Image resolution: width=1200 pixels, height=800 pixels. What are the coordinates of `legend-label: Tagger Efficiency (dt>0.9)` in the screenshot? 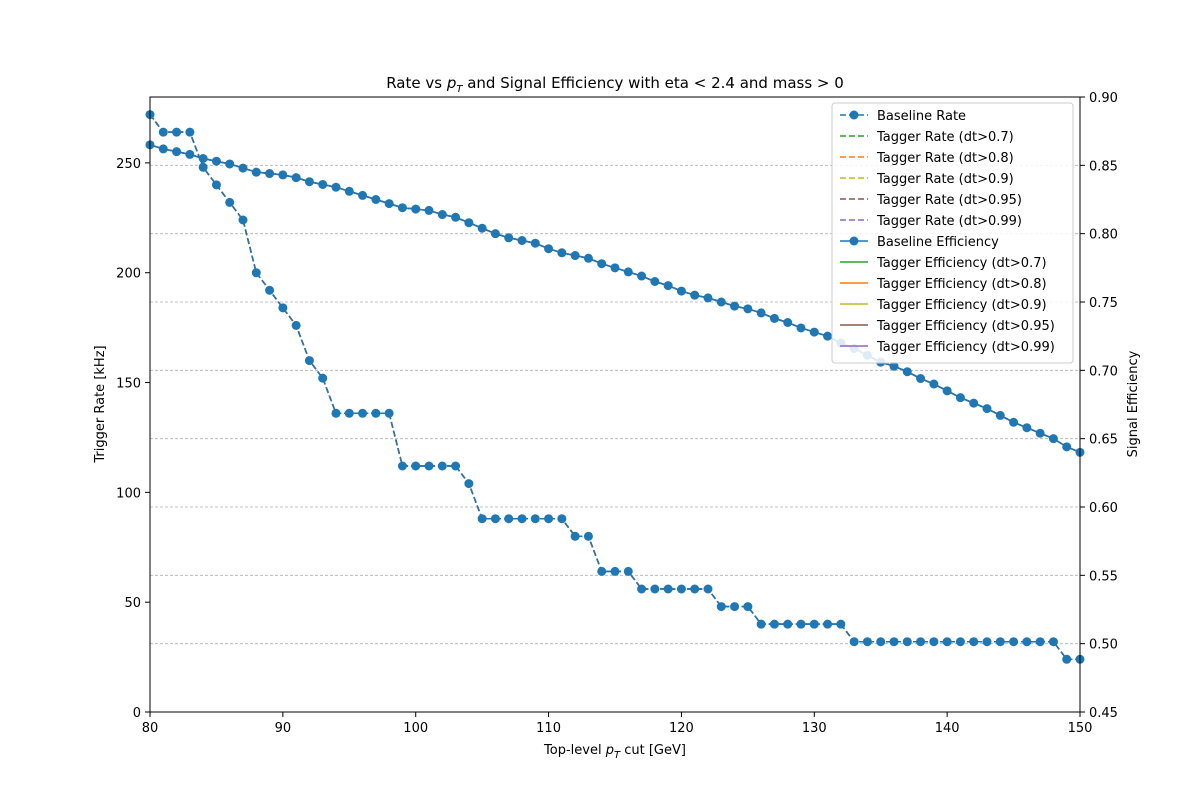 It's located at (961, 305).